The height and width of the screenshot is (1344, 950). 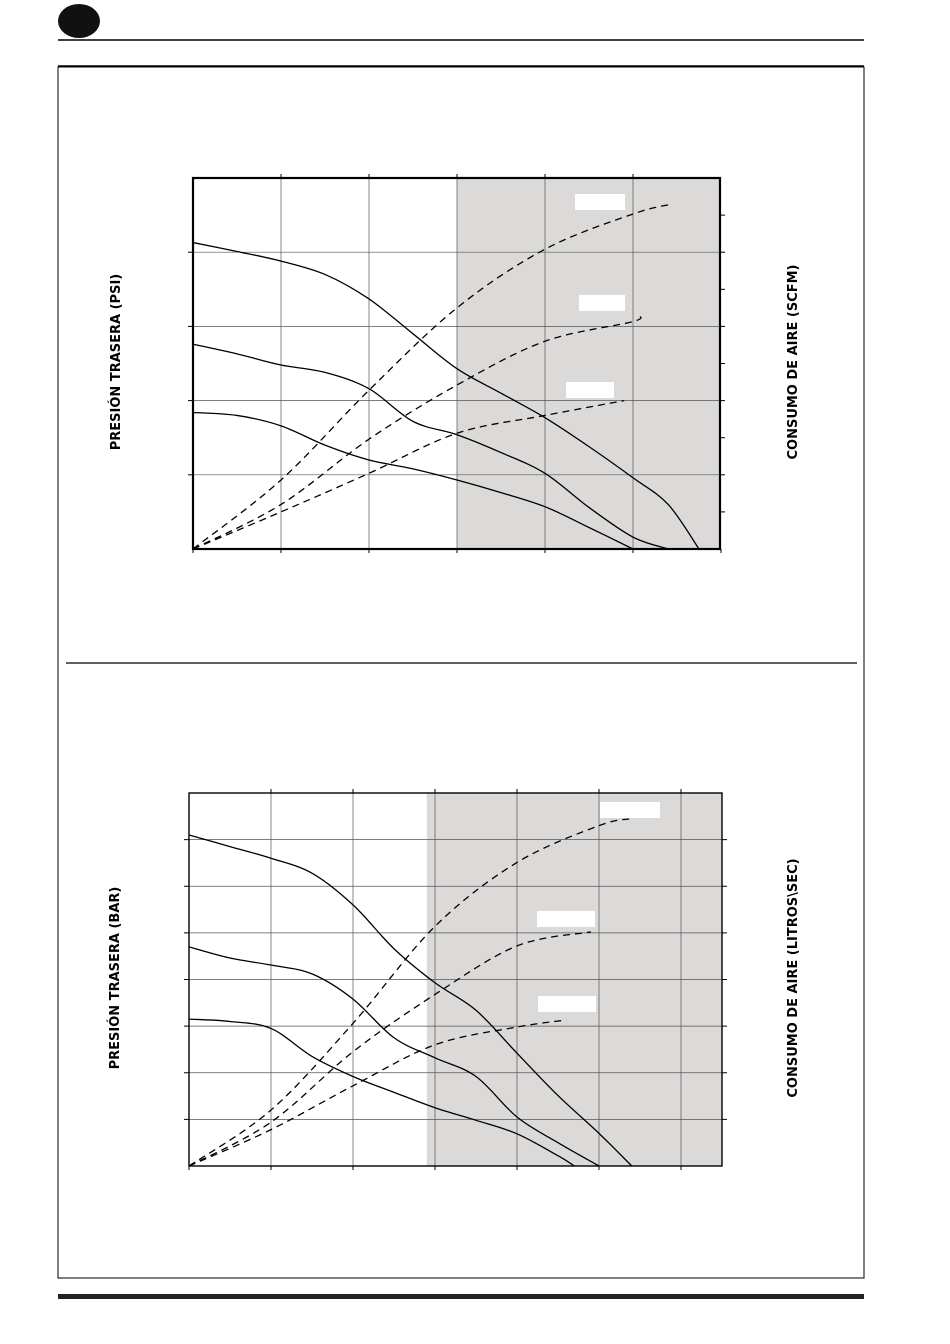 I want to click on chart-top-right-axis-label: CONSUMO DE AIRE (SCFM), so click(x=793, y=361).